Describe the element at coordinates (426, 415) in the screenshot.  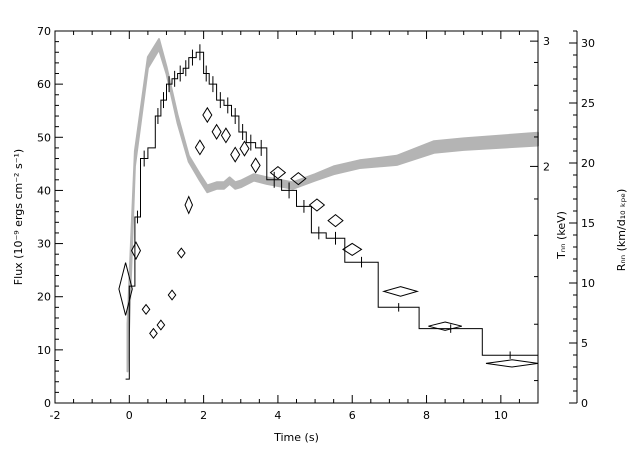
I see `x-tick-label-5: 8` at that location.